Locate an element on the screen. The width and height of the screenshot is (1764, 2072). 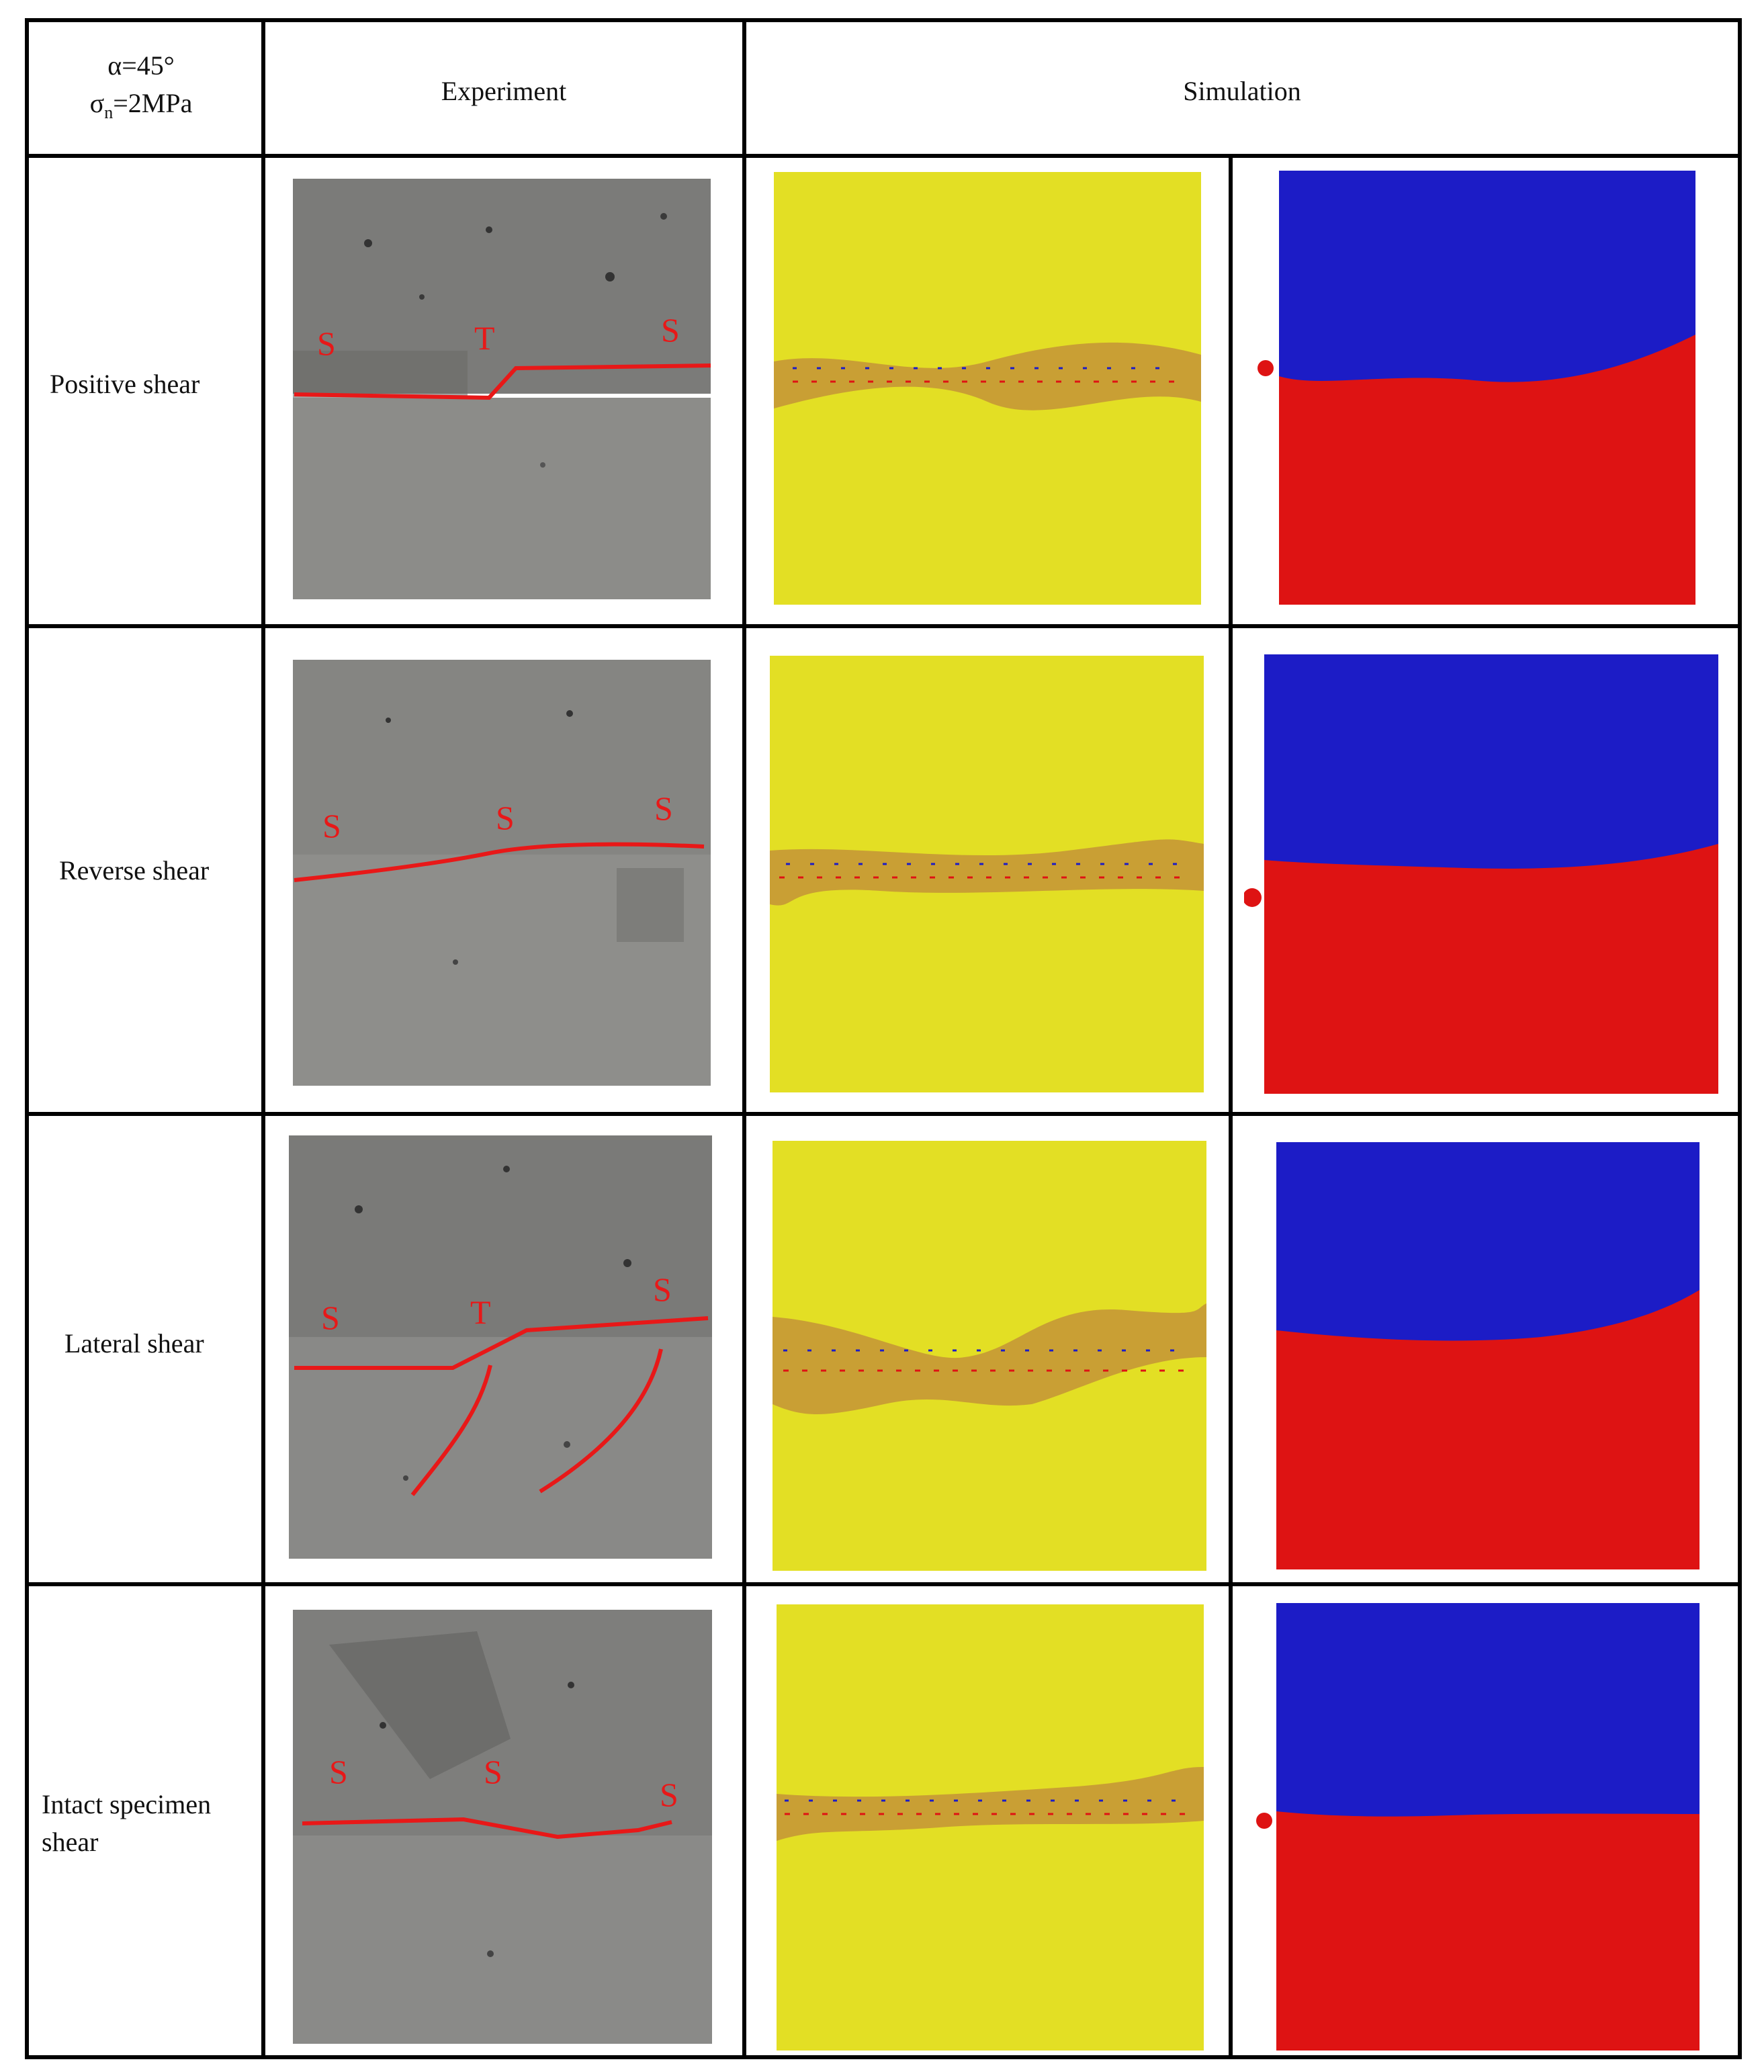
experiment-photo-lateral-shear is located at coordinates (503, 1350).